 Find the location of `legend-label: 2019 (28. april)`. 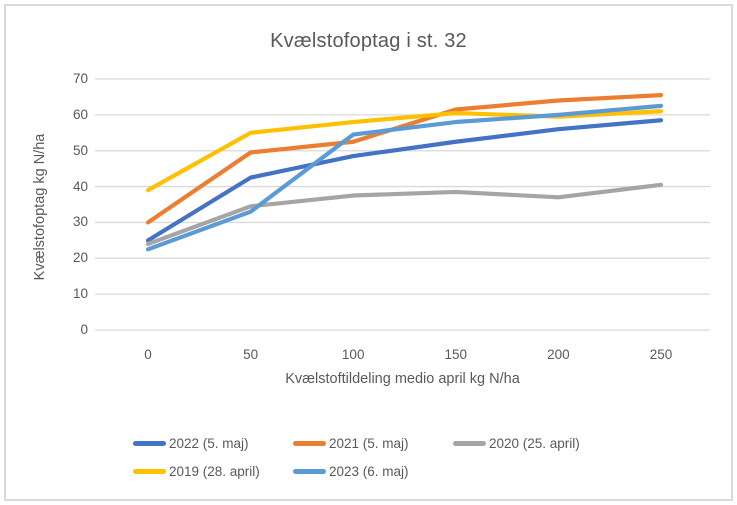

legend-label: 2019 (28. april) is located at coordinates (214, 471).